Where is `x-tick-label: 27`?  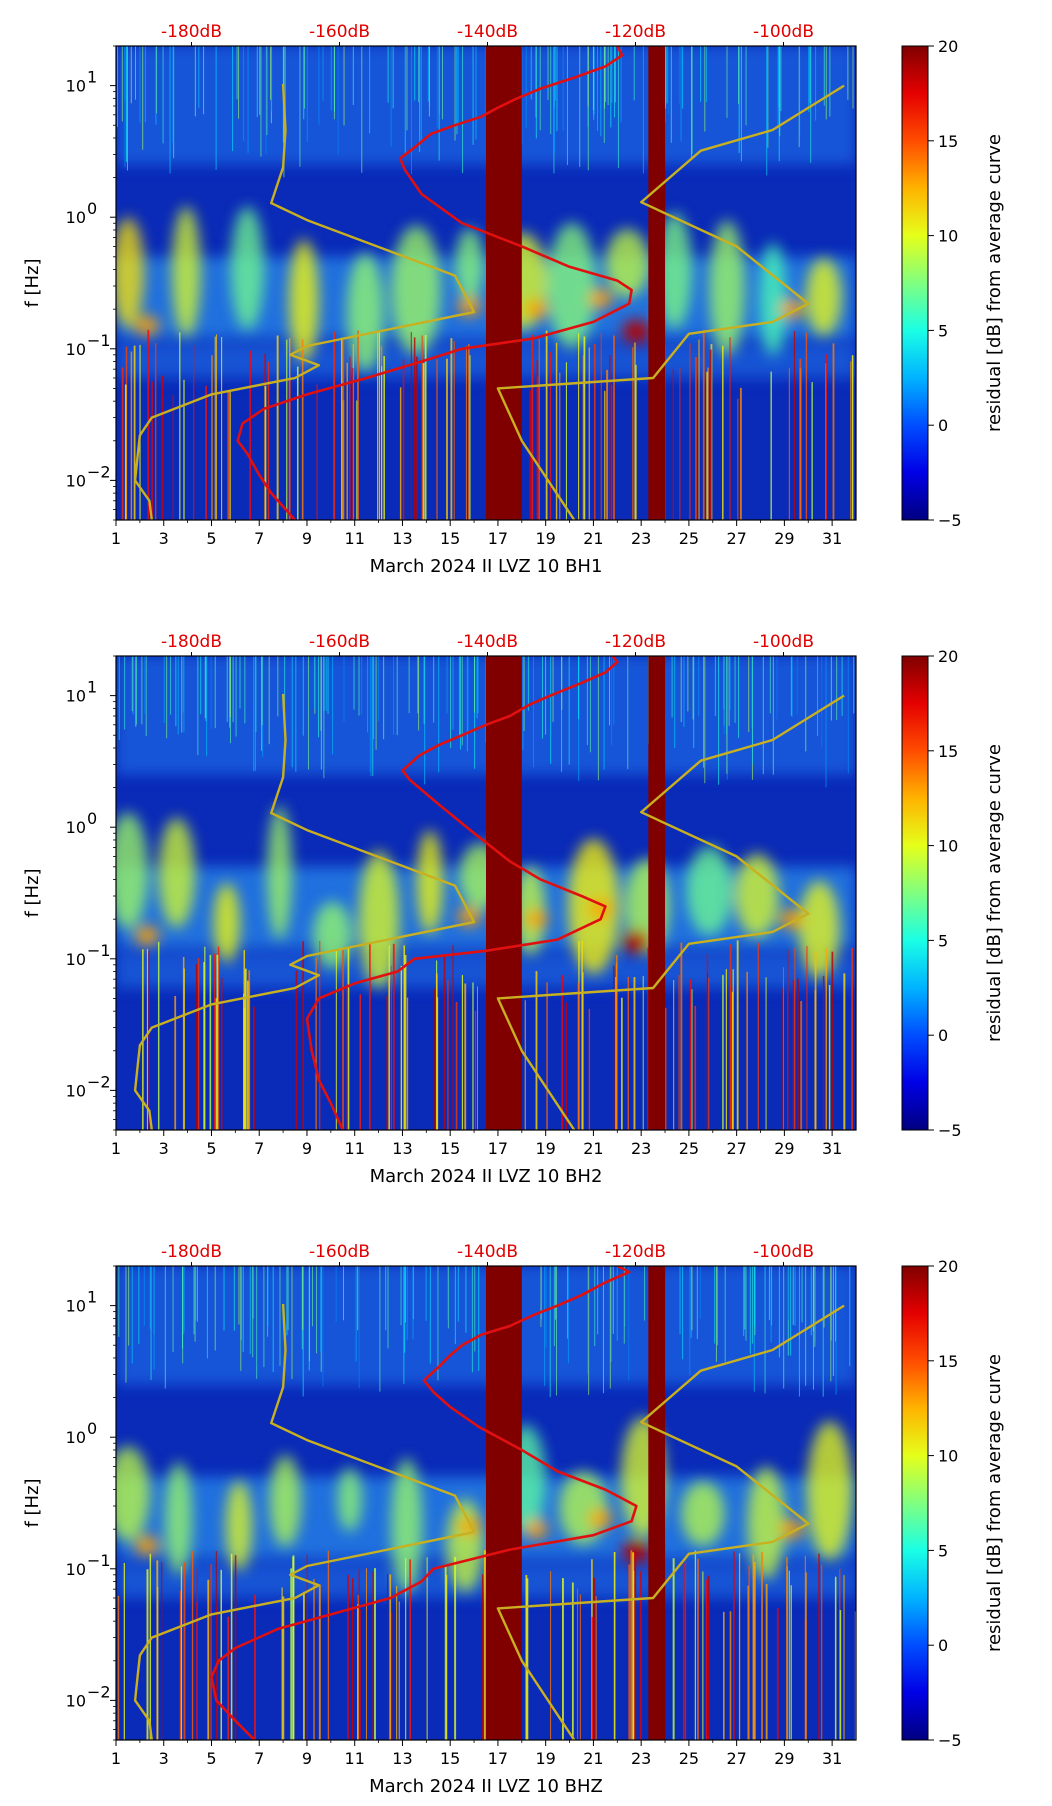
x-tick-label: 27 is located at coordinates (736, 538).